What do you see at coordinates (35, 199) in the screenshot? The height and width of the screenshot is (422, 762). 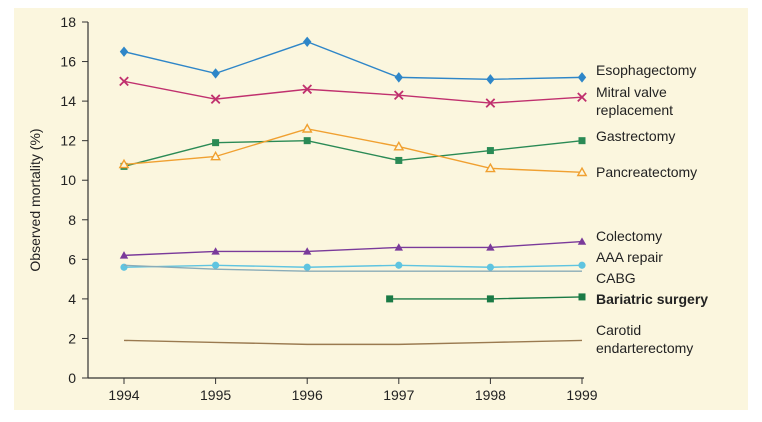 I see `y-axis-label: Observed mortality (%)` at bounding box center [35, 199].